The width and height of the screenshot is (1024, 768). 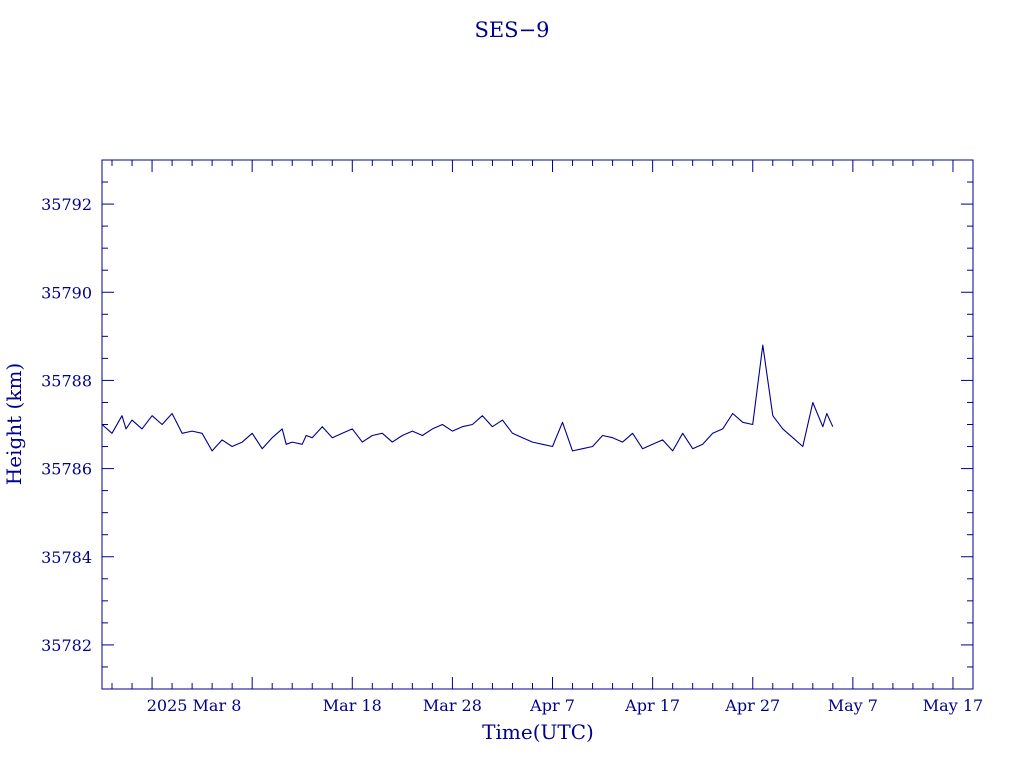 What do you see at coordinates (66, 292) in the screenshot?
I see `y-tick-label: 35790` at bounding box center [66, 292].